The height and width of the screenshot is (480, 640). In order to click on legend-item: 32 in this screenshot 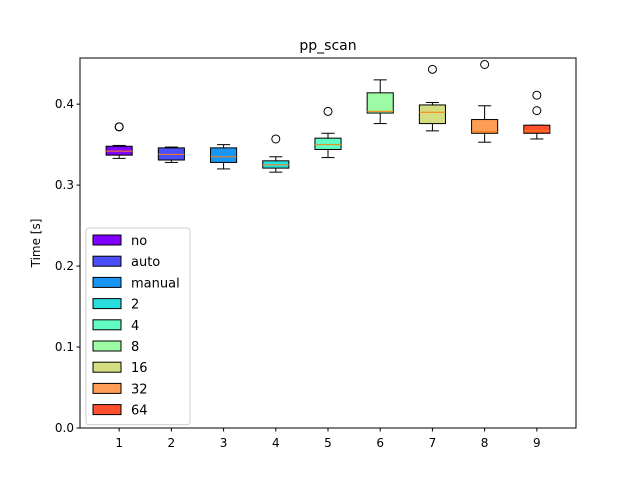, I will do `click(120, 389)`.